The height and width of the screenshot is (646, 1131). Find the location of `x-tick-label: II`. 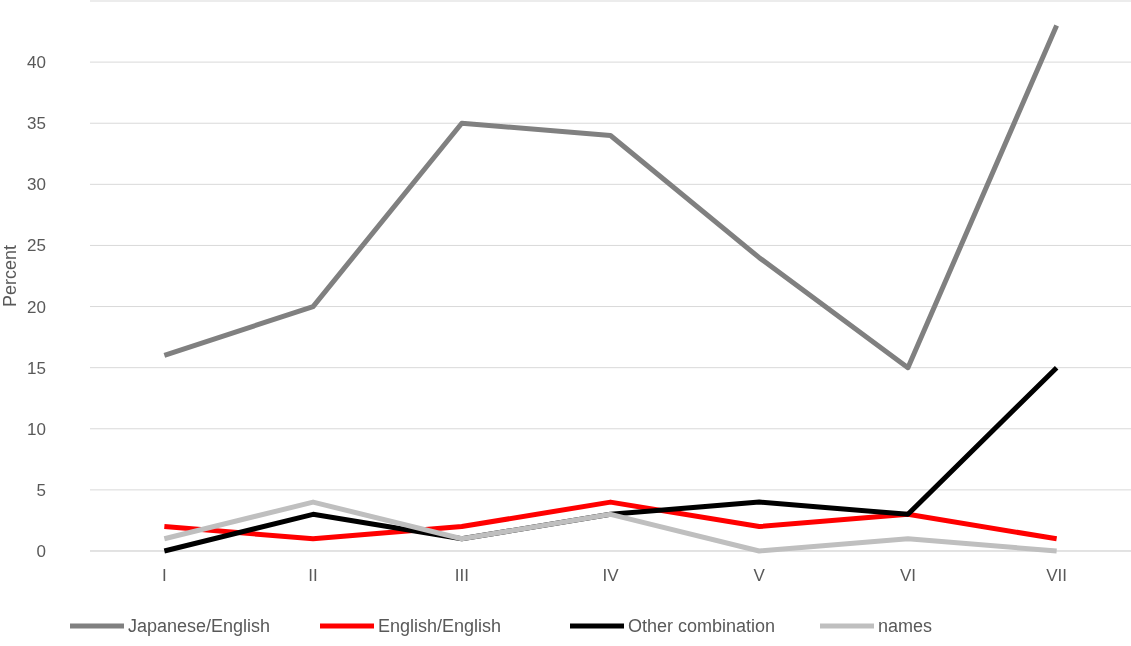

x-tick-label: II is located at coordinates (313, 575).